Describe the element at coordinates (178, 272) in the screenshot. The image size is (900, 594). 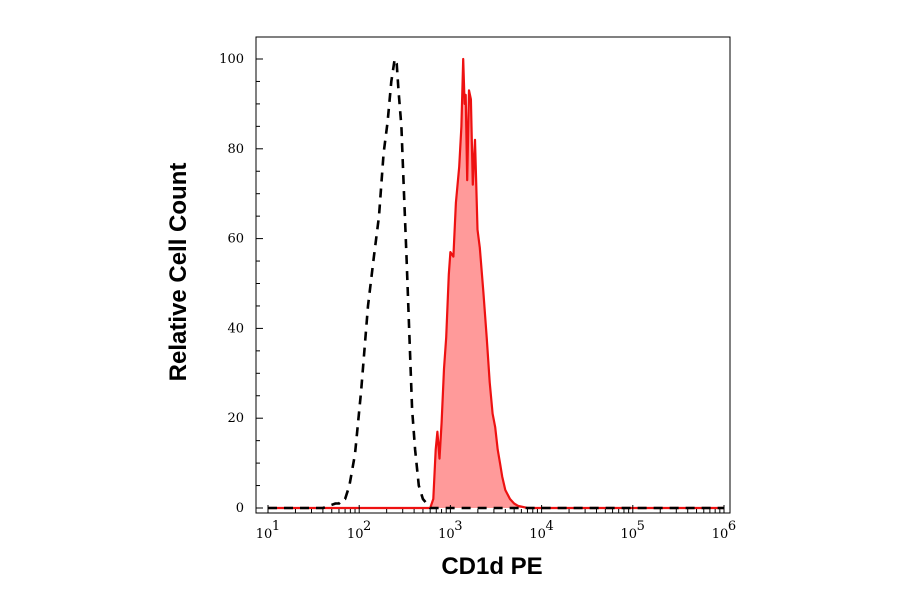
I see `y-axis-title: Relative Cell Count` at that location.